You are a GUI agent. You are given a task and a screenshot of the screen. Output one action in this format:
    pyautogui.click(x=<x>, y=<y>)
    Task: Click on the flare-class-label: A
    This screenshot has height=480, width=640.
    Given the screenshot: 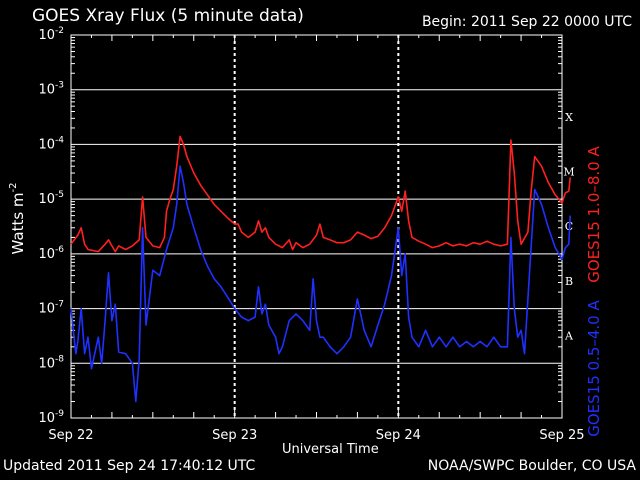 What is the action you would take?
    pyautogui.click(x=569, y=336)
    